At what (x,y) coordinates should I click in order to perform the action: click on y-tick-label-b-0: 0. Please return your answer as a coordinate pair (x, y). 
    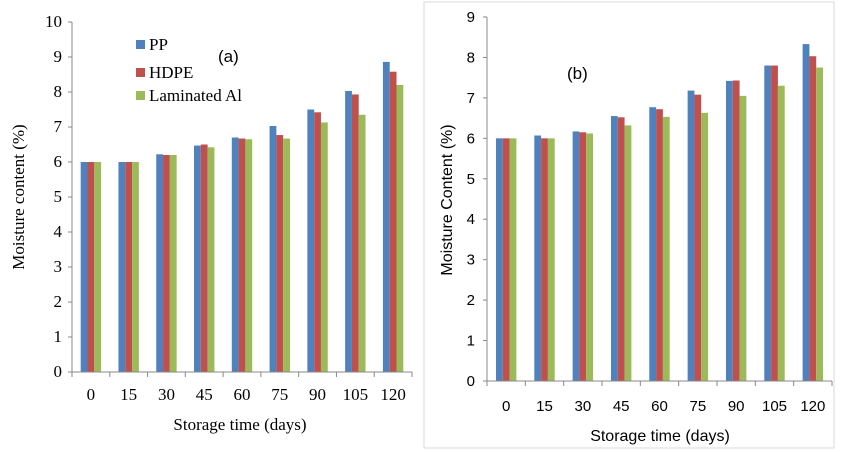
    Looking at the image, I should click on (471, 381).